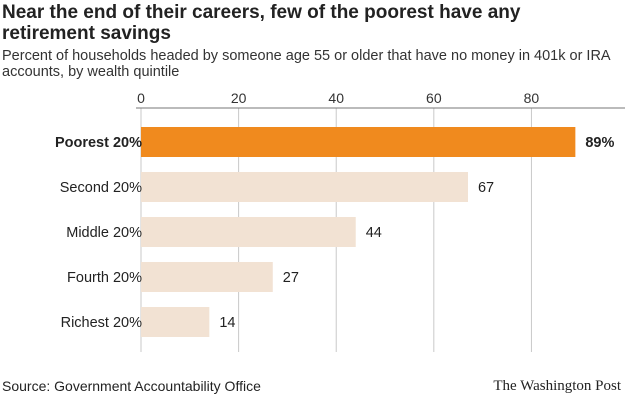 Image resolution: width=630 pixels, height=400 pixels. Describe the element at coordinates (434, 98) in the screenshot. I see `x-tick-label: 60` at that location.